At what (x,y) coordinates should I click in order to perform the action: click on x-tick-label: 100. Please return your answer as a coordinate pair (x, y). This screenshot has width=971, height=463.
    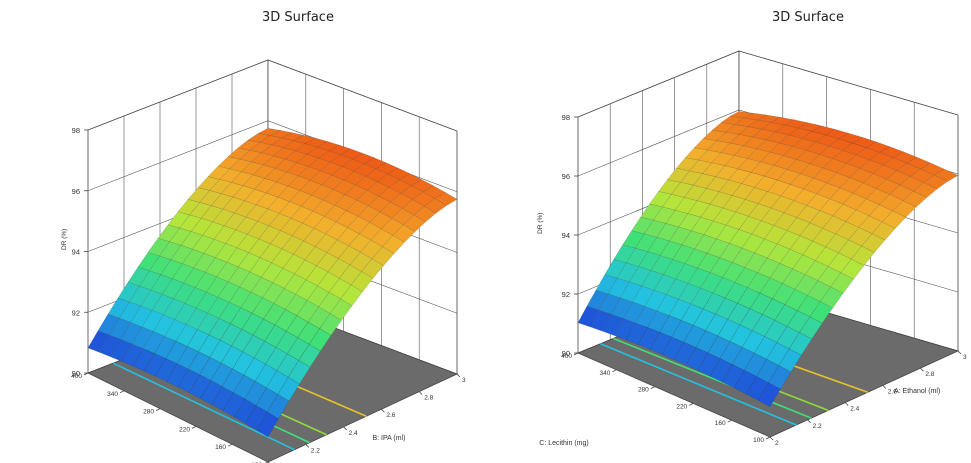
    Looking at the image, I should click on (758, 440).